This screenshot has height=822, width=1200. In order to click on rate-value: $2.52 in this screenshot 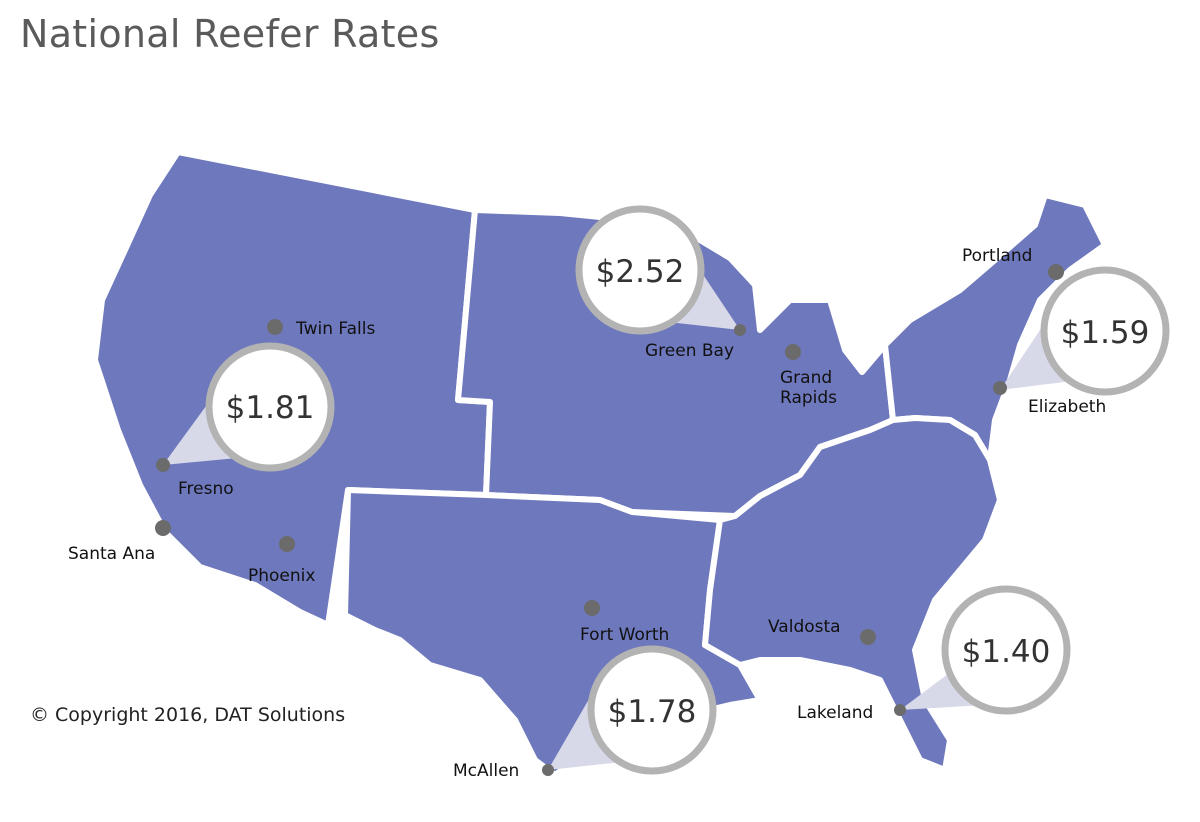, I will do `click(640, 272)`.